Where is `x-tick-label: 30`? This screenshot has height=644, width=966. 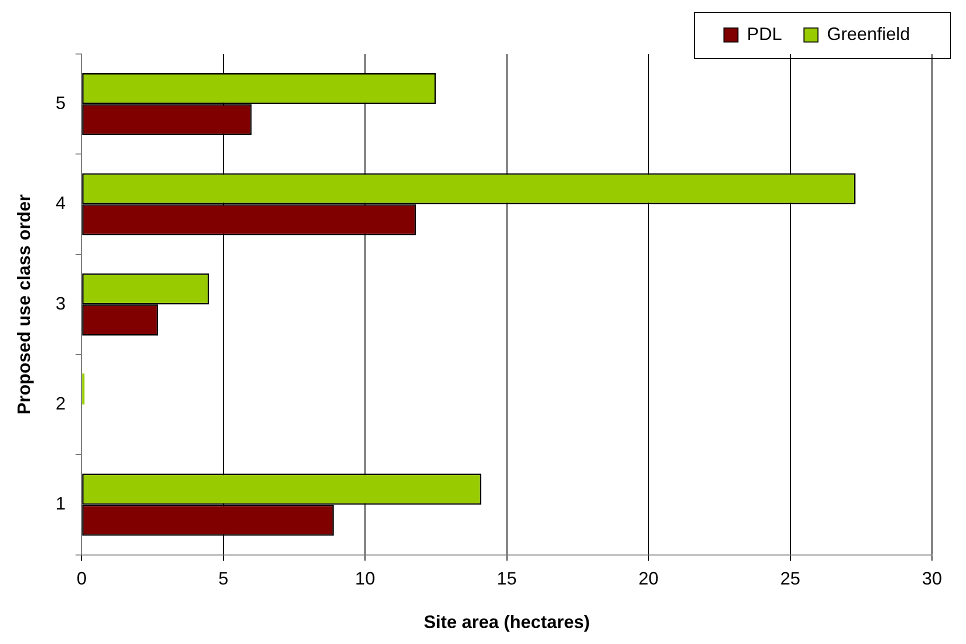
x-tick-label: 30 is located at coordinates (932, 578).